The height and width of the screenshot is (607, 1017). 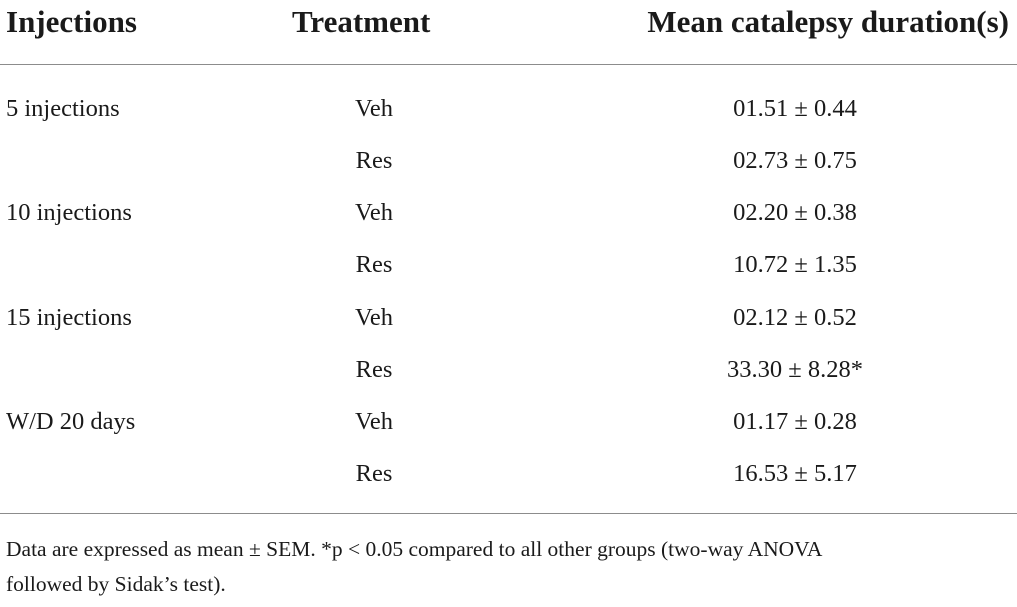 What do you see at coordinates (795, 264) in the screenshot?
I see `cell-duration: 10.72 ± 1.35` at bounding box center [795, 264].